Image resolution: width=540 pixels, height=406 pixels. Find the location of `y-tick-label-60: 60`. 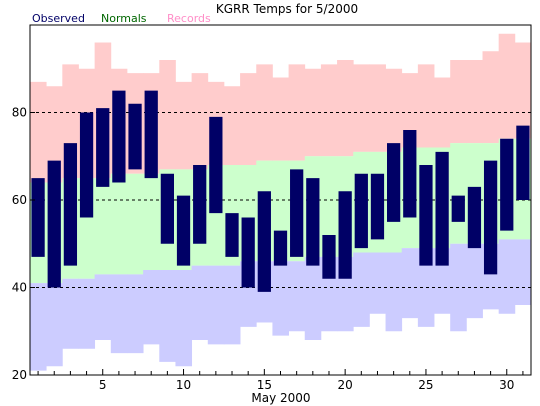

y-tick-label-60: 60 is located at coordinates (19, 200).